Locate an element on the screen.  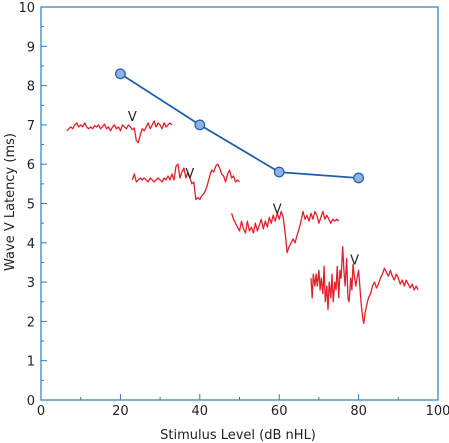
x-tick-label: 40 is located at coordinates (200, 411).